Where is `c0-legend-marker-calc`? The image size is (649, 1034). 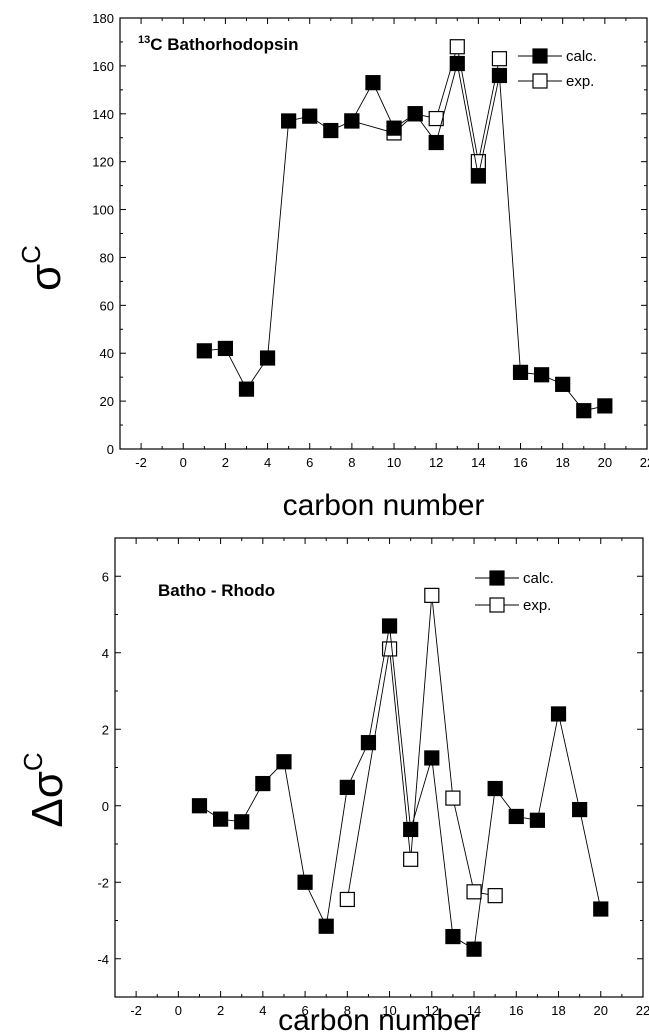
c0-legend-marker-calc is located at coordinates (540, 56).